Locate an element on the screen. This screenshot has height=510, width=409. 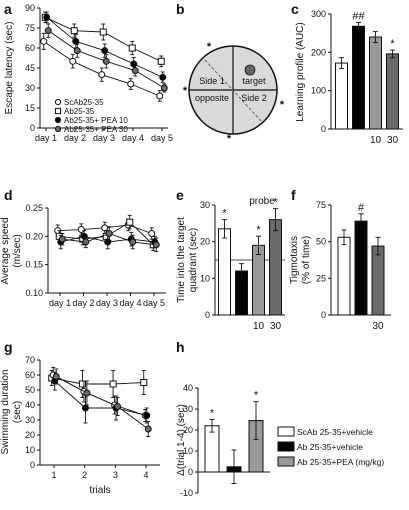
legend-label: Ab25-35+ PEA 30 is located at coordinates (96, 129).